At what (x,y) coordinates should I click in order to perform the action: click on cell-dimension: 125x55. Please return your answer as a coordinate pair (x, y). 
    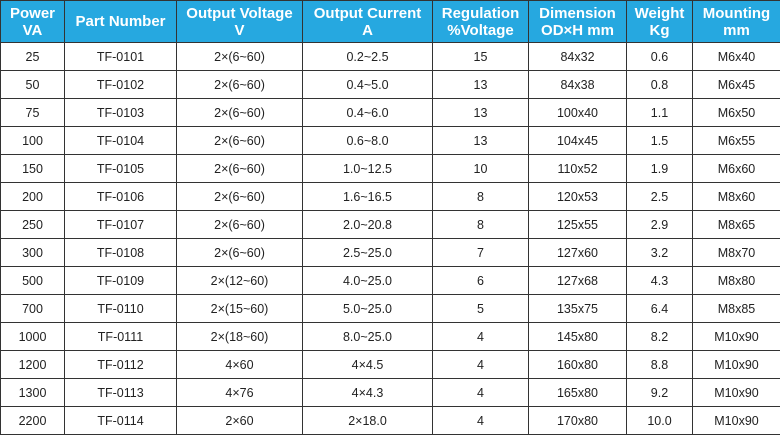
    Looking at the image, I should click on (577, 224).